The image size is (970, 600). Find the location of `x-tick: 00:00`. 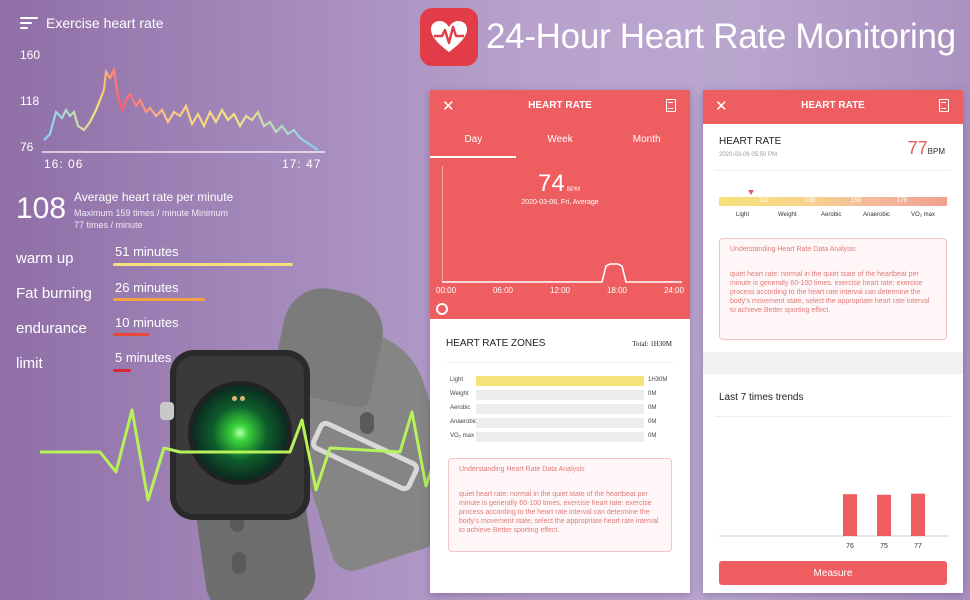

x-tick: 00:00 is located at coordinates (446, 290).